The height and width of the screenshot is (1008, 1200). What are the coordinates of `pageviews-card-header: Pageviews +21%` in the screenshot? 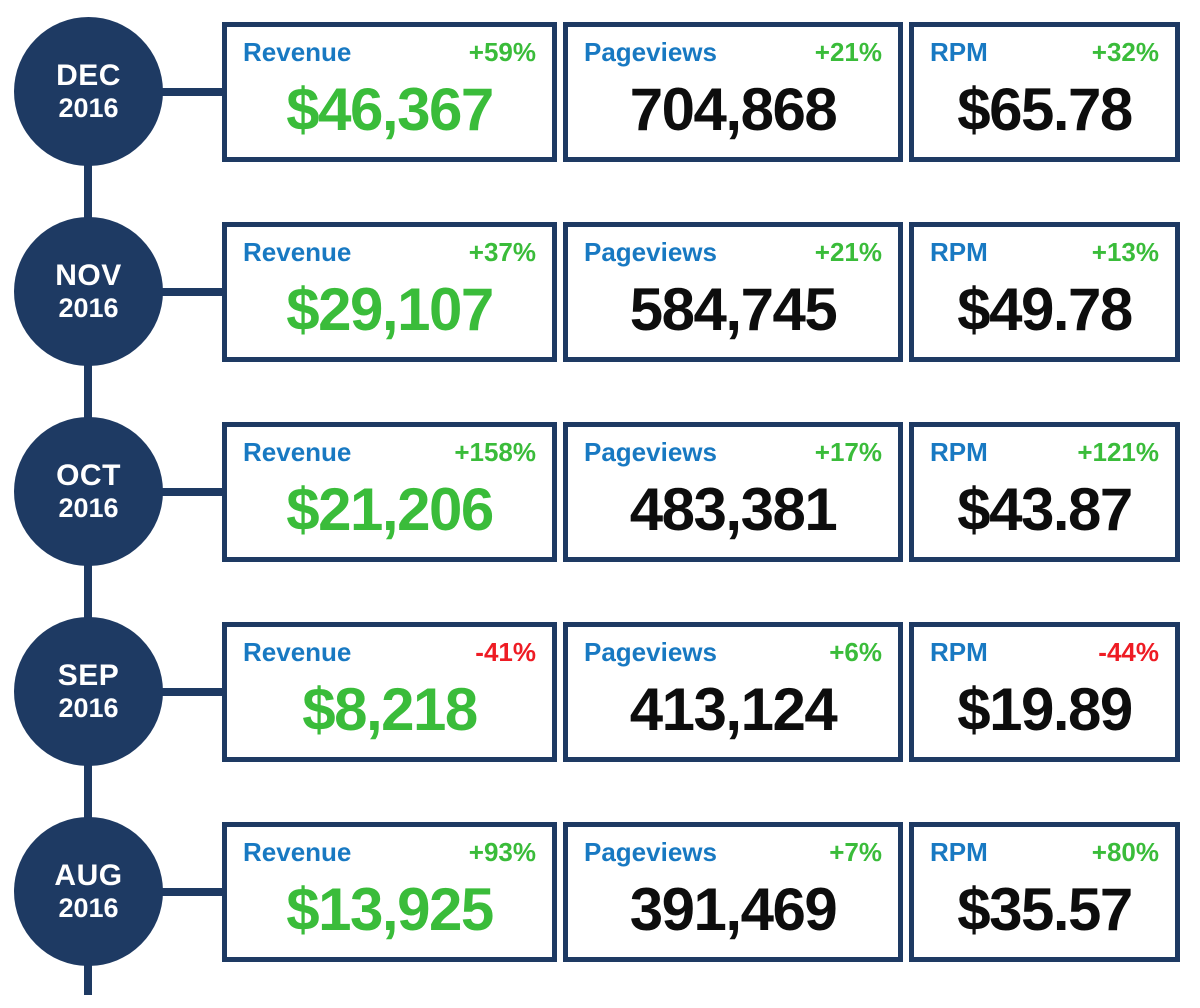 It's located at (733, 252).